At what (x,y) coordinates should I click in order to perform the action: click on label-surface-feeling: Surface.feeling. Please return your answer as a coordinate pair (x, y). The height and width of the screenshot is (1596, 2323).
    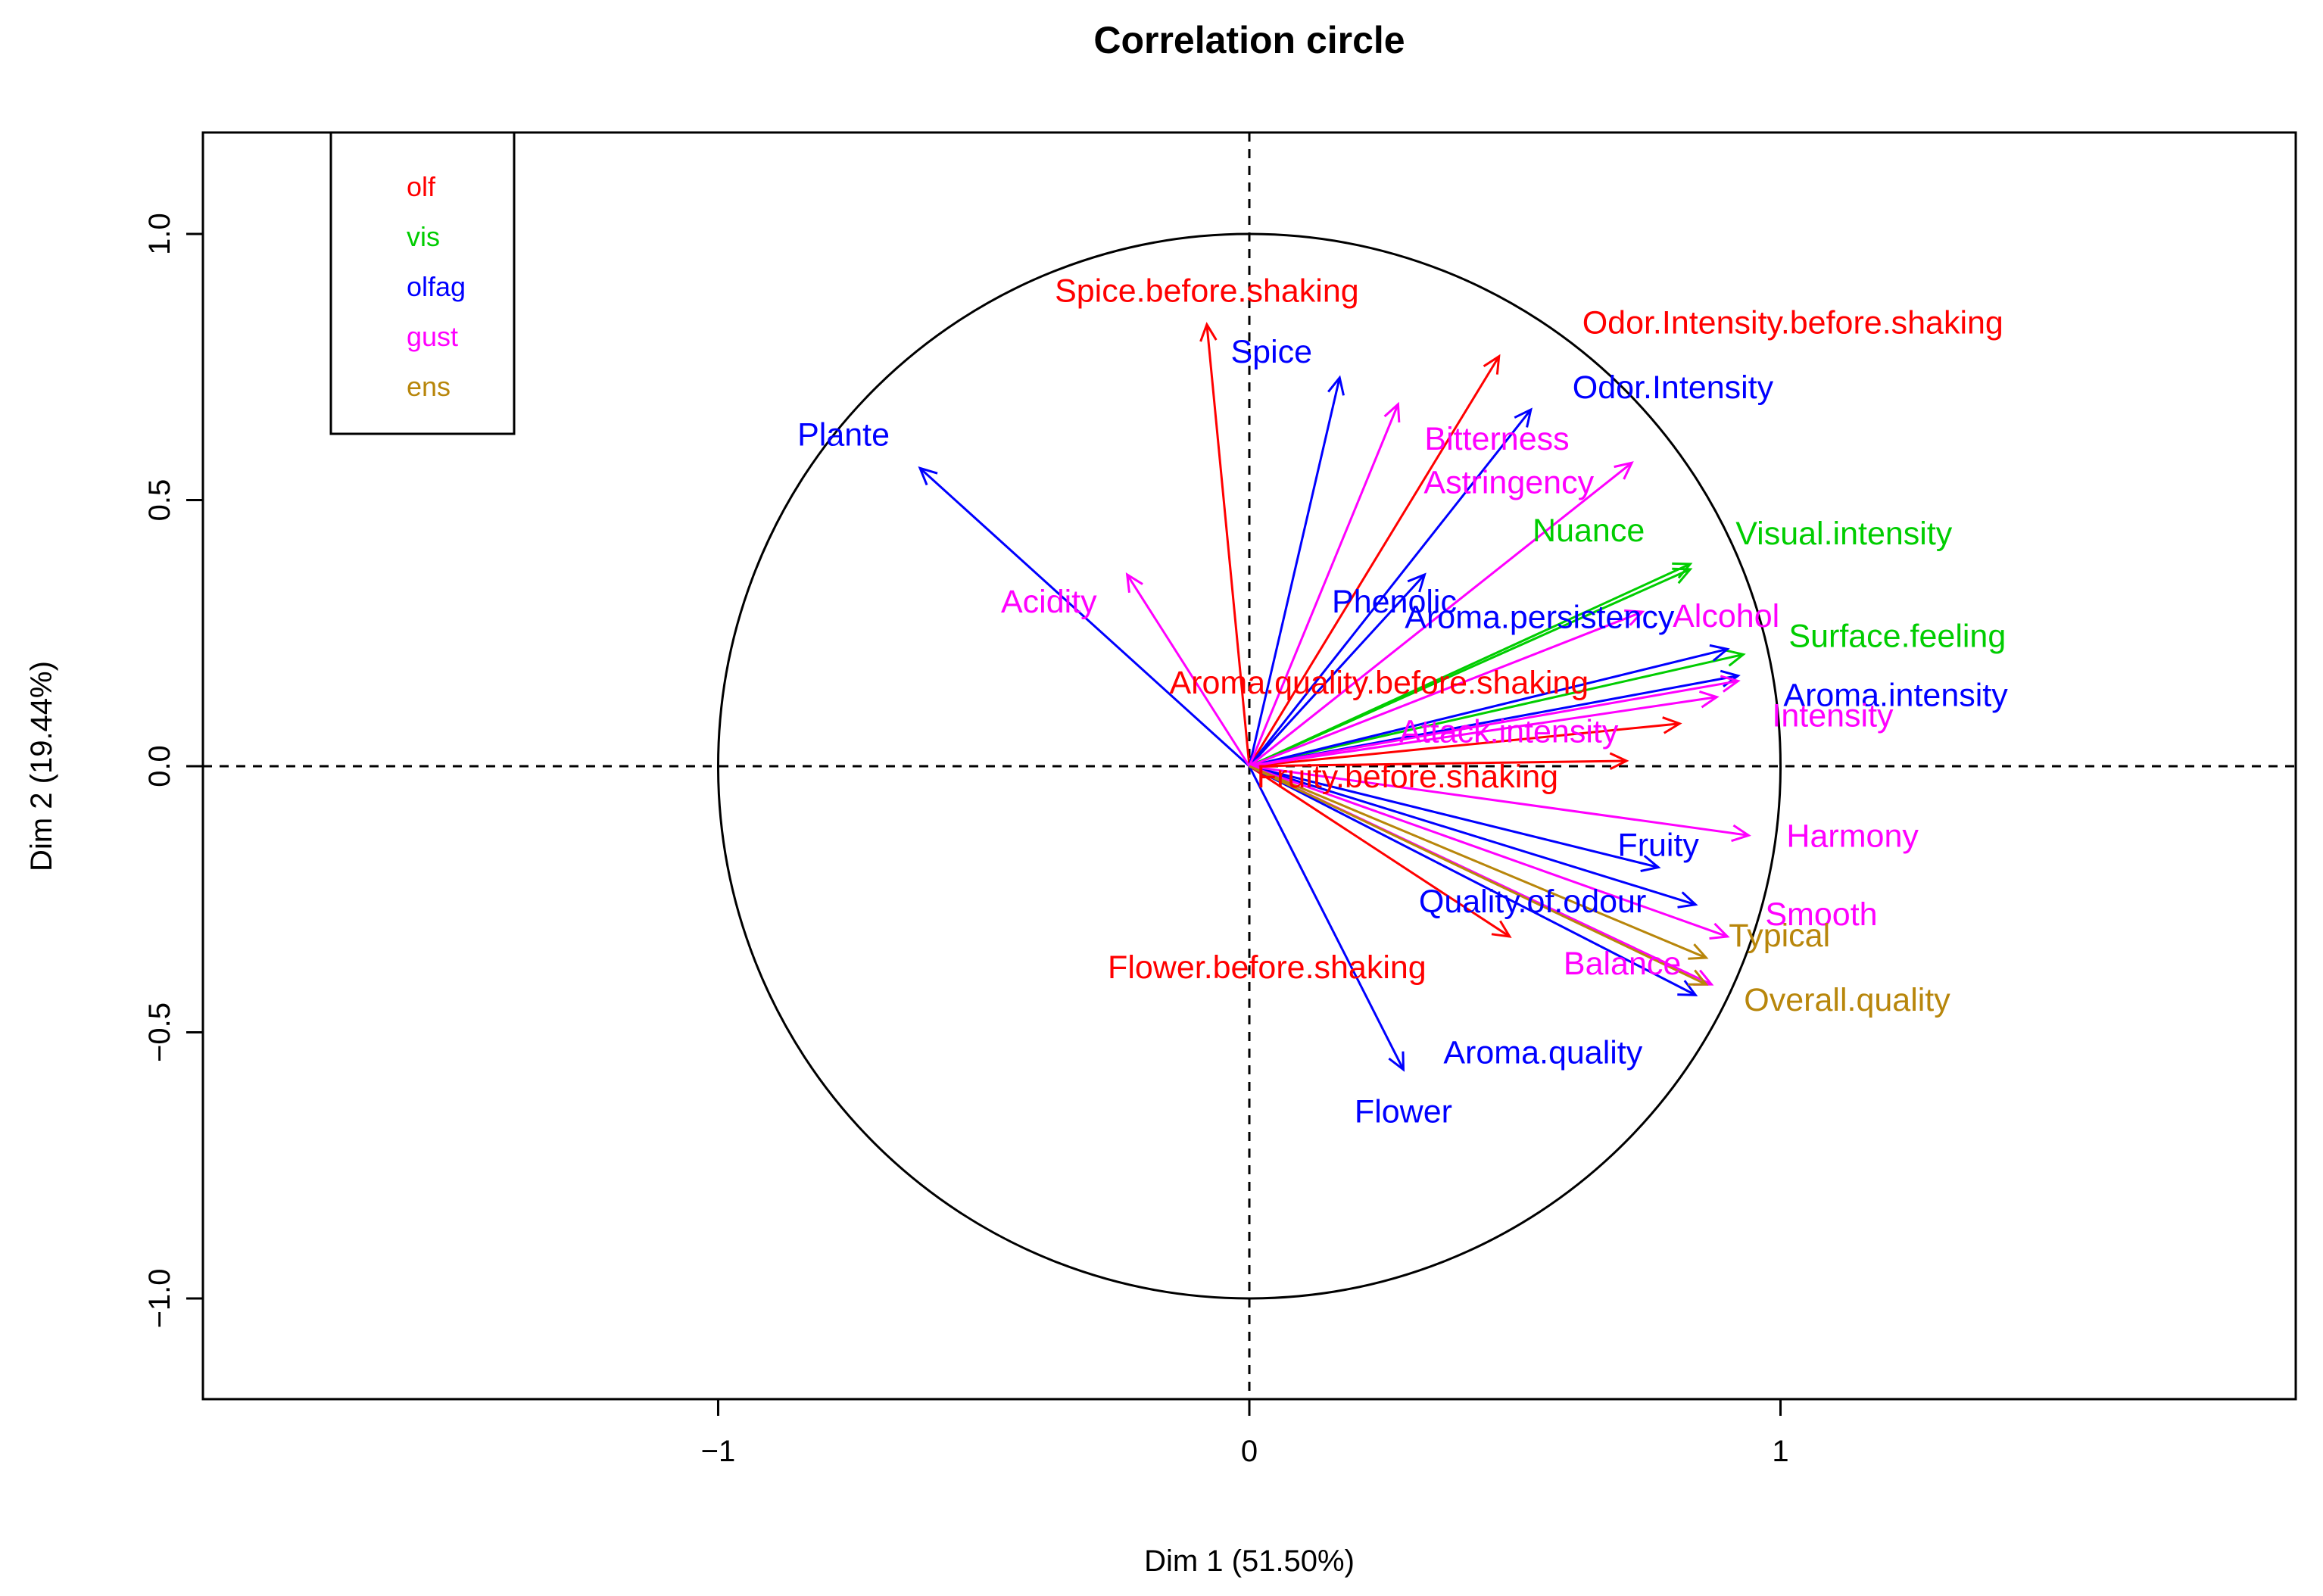
    Looking at the image, I should click on (1897, 636).